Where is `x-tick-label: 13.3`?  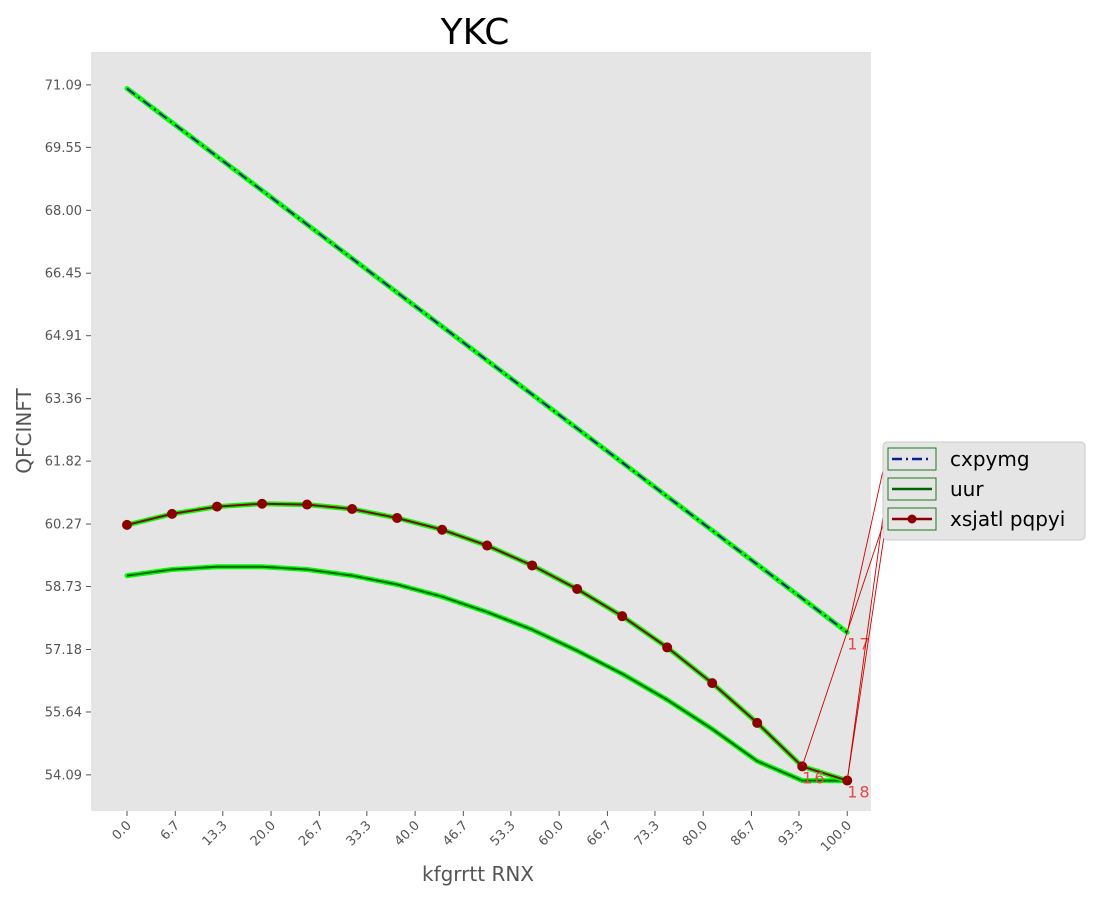
x-tick-label: 13.3 is located at coordinates (215, 833).